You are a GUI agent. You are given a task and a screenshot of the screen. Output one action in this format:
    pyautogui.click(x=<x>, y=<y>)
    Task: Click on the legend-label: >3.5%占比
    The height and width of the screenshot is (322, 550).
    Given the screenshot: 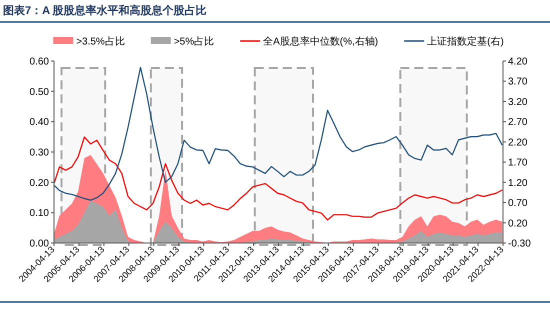 What is the action you would take?
    pyautogui.click(x=100, y=42)
    